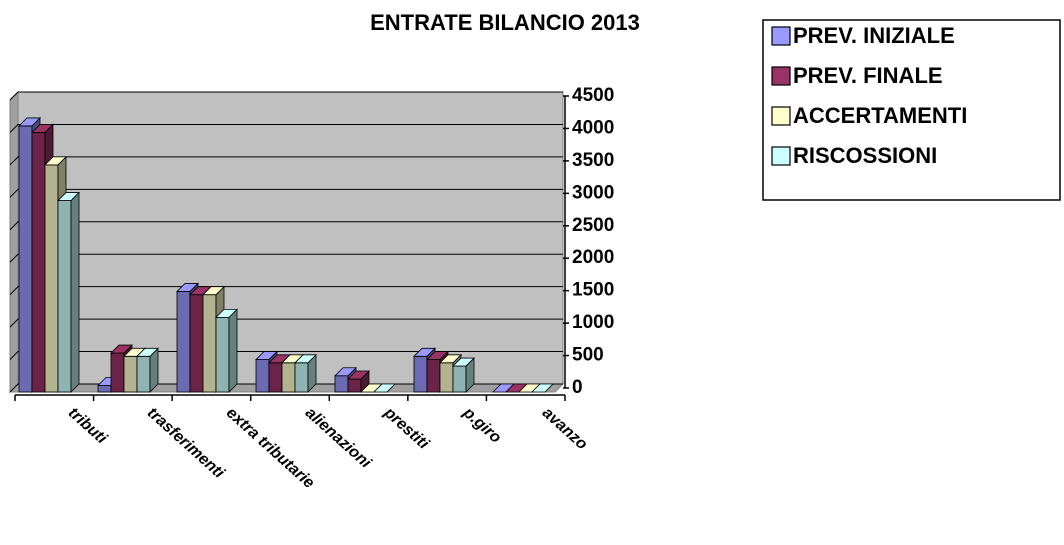 The image size is (1064, 545). What do you see at coordinates (577, 387) in the screenshot?
I see `y-tick-label: 0` at bounding box center [577, 387].